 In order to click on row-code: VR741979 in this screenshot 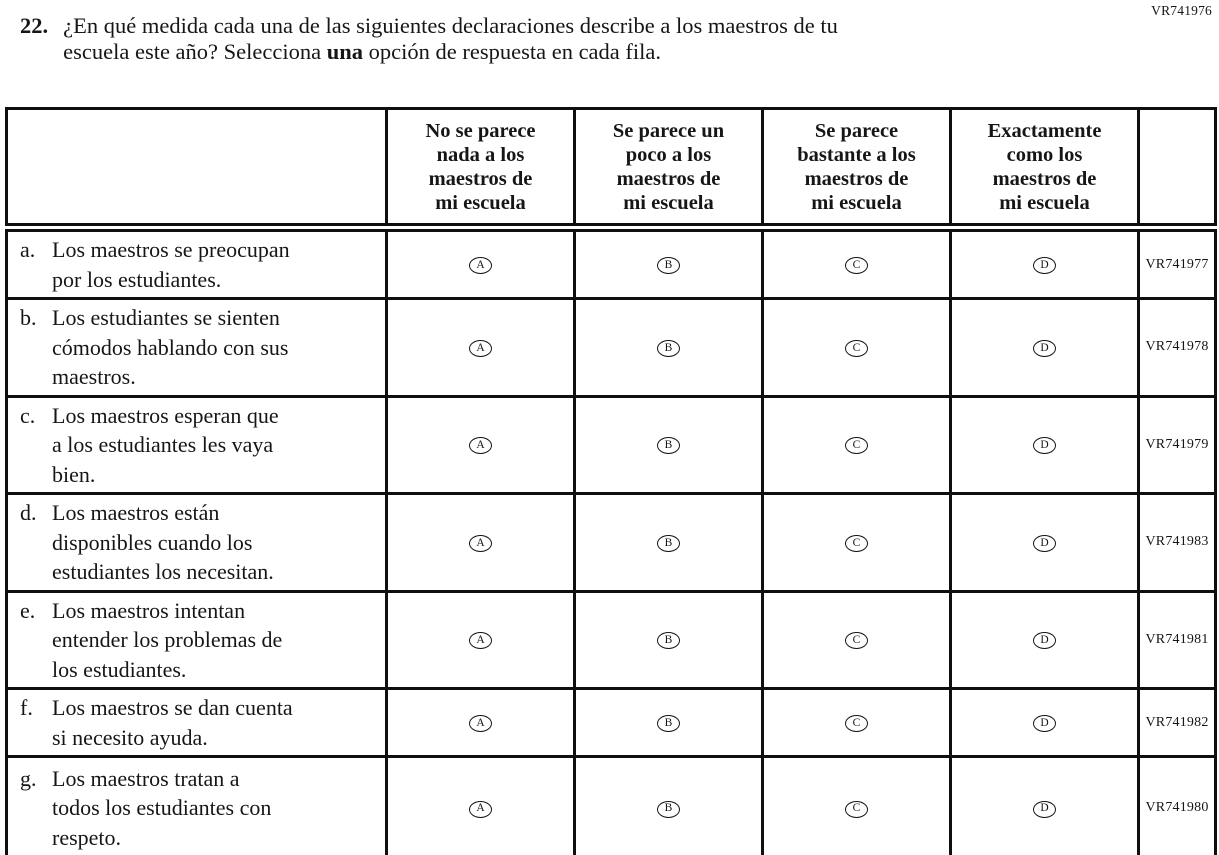, I will do `click(1177, 444)`.